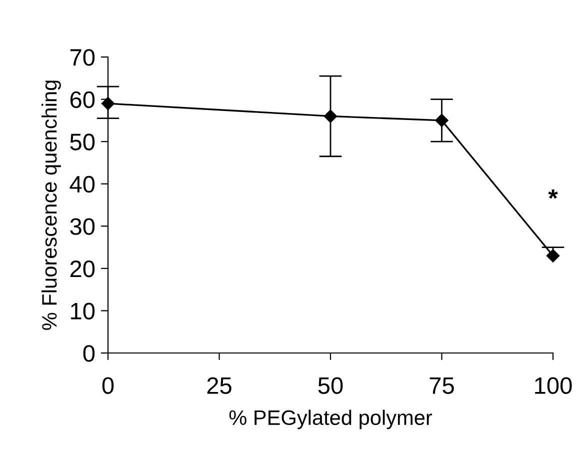 This screenshot has width=581, height=451. What do you see at coordinates (82, 57) in the screenshot?
I see `y-tick-label: 70` at bounding box center [82, 57].